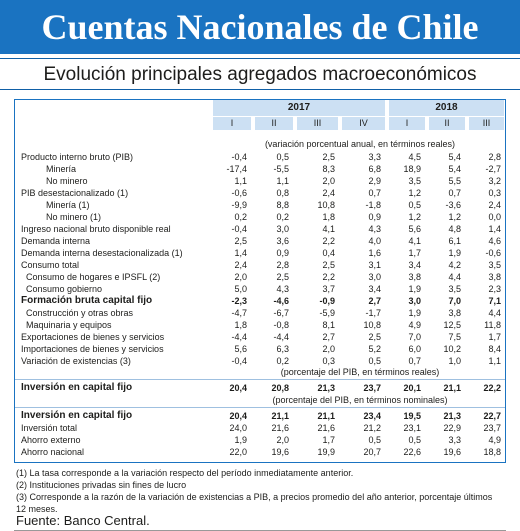 Image resolution: width=520 pixels, height=531 pixels. What do you see at coordinates (260, 205) in the screenshot?
I see `table-row: Minería (1) -9,9 8,8 10,8 -1,8 0,5 -3,6 2,4` at bounding box center [260, 205].